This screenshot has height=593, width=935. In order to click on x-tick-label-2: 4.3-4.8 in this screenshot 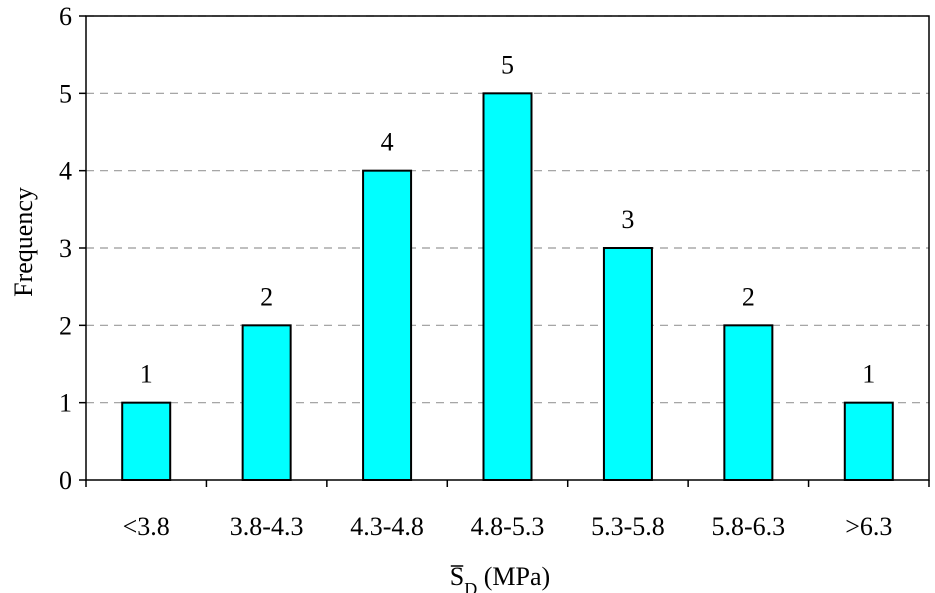, I will do `click(387, 526)`.